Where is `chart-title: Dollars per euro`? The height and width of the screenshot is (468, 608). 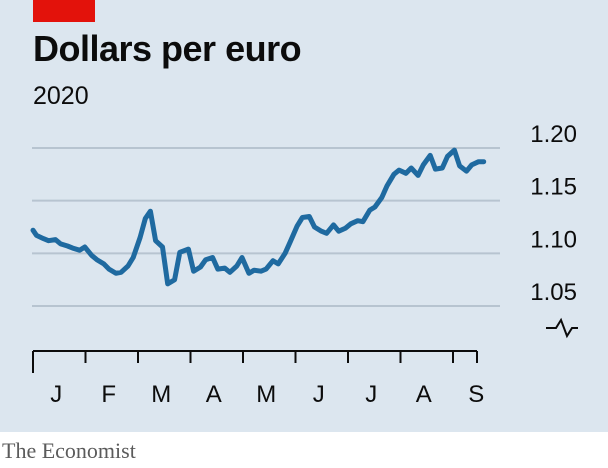
chart-title: Dollars per euro is located at coordinates (167, 48).